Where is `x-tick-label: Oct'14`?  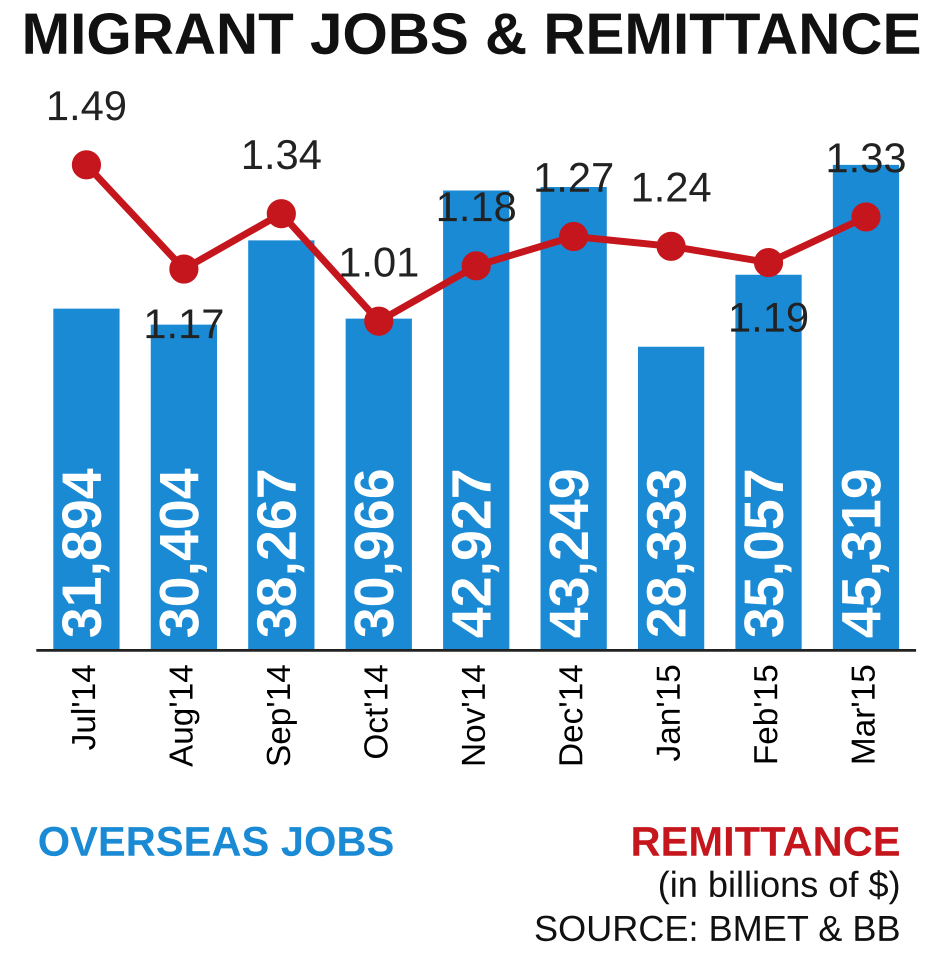 x-tick-label: Oct'14 is located at coordinates (376, 711).